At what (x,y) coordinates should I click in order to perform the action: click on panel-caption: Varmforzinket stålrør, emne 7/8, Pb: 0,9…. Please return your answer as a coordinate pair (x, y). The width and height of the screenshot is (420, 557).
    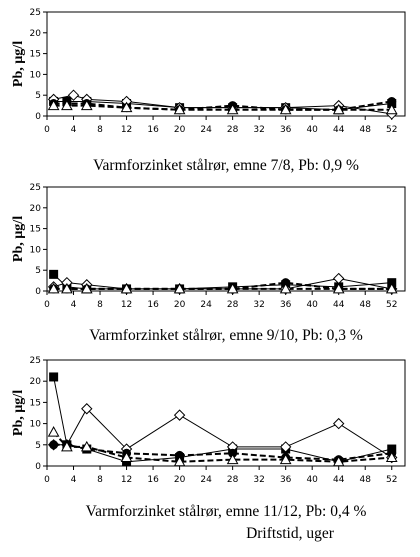
    Looking at the image, I should click on (226, 165).